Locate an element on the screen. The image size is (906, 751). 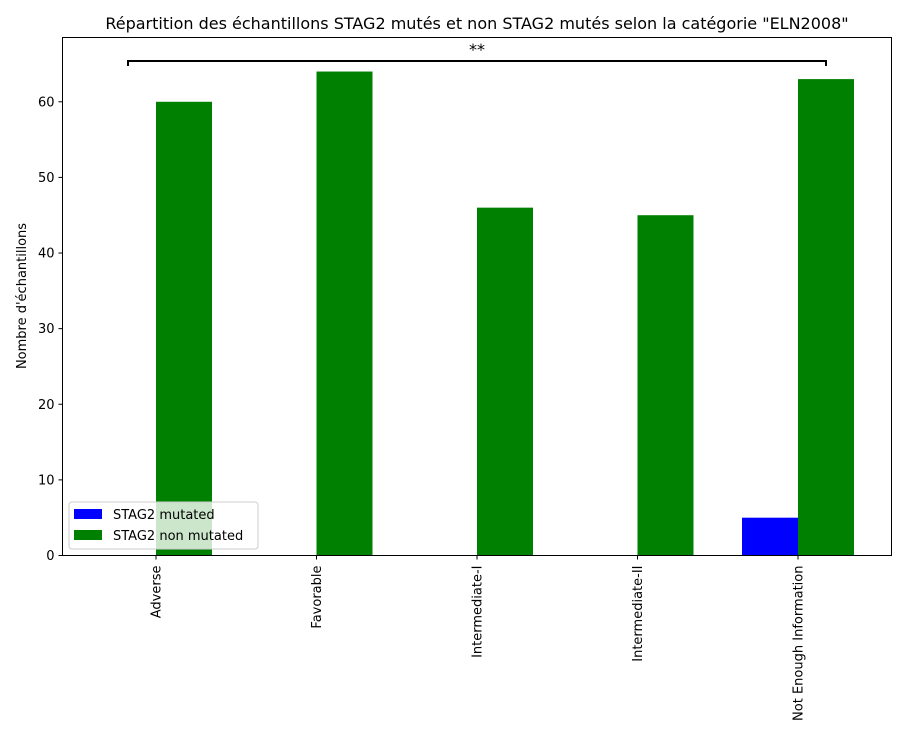
y-tick-label-5: 50 is located at coordinates (46, 178).